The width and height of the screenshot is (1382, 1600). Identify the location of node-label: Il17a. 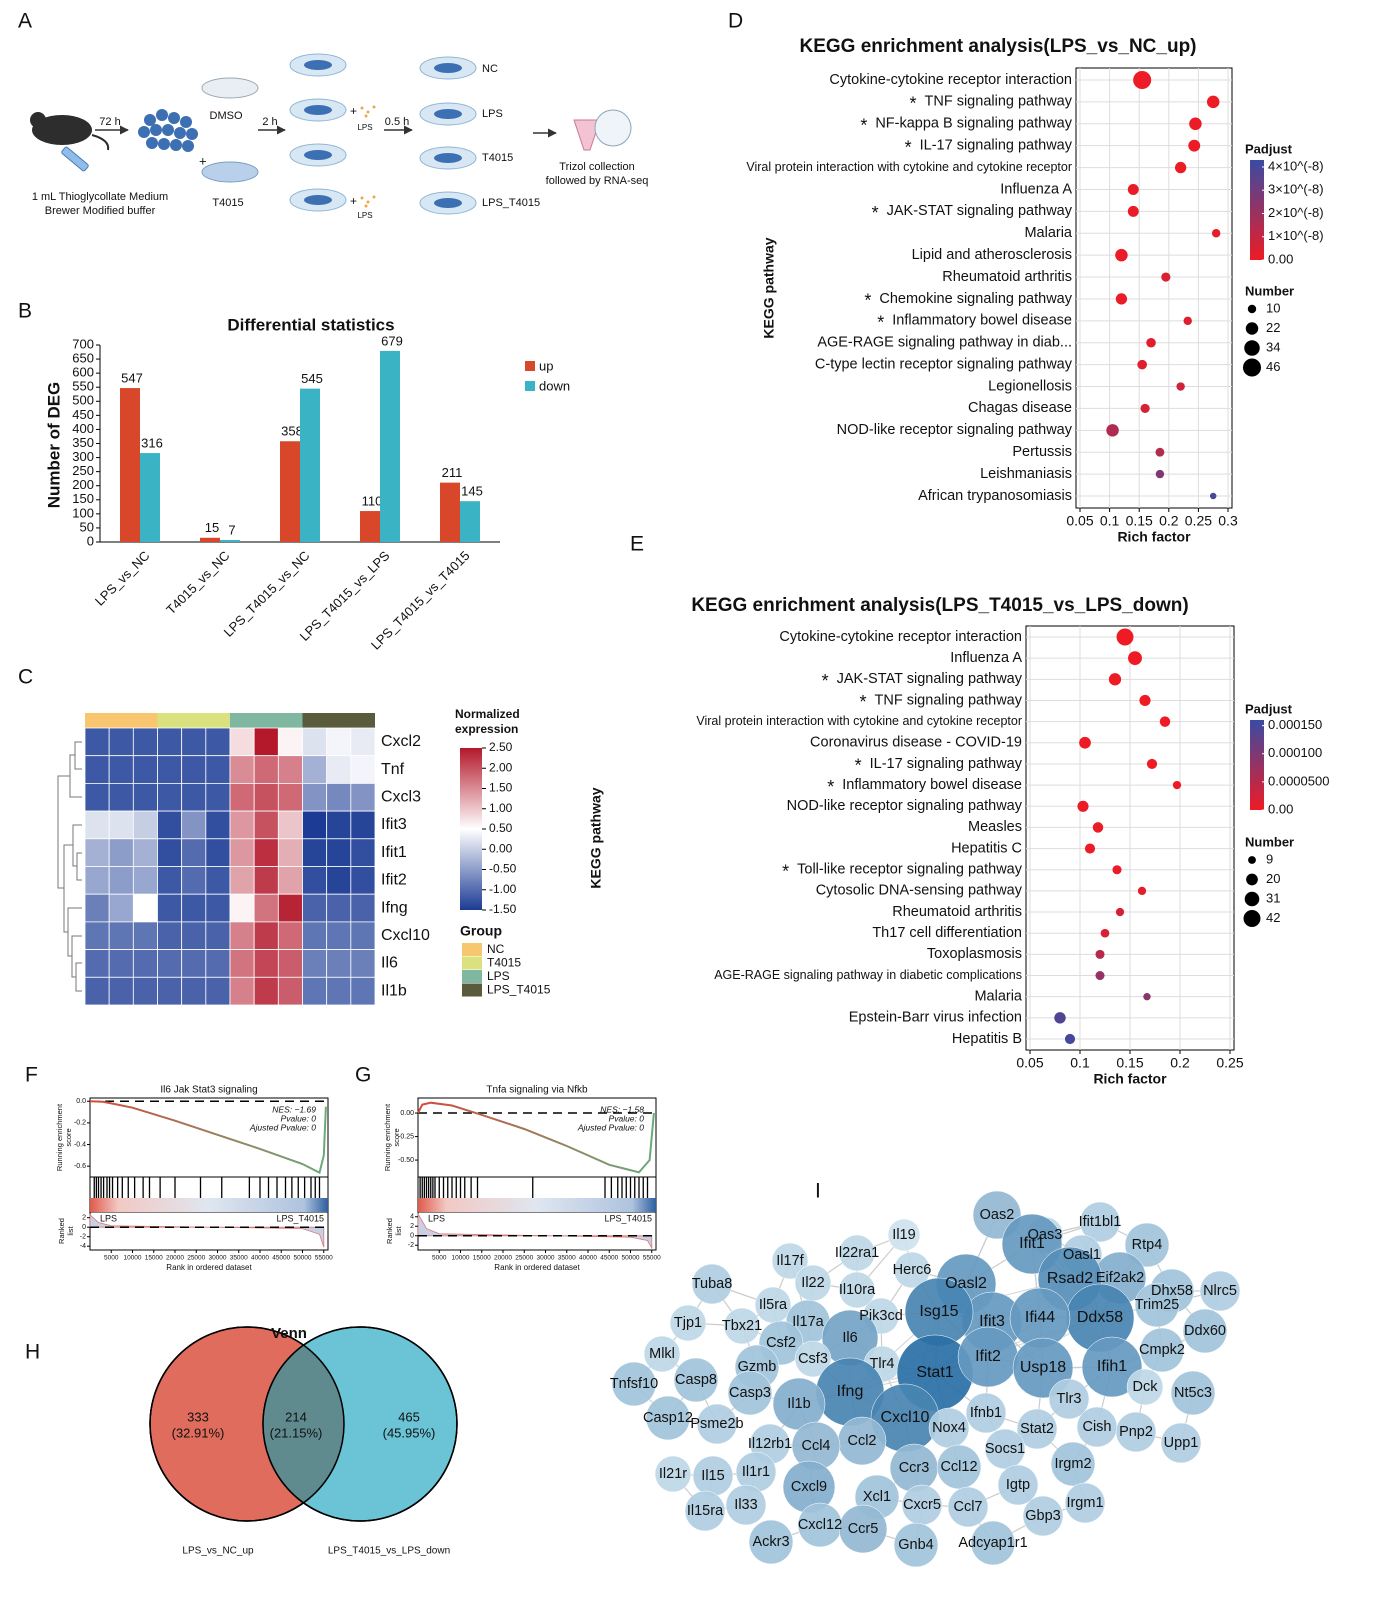
(808, 1322).